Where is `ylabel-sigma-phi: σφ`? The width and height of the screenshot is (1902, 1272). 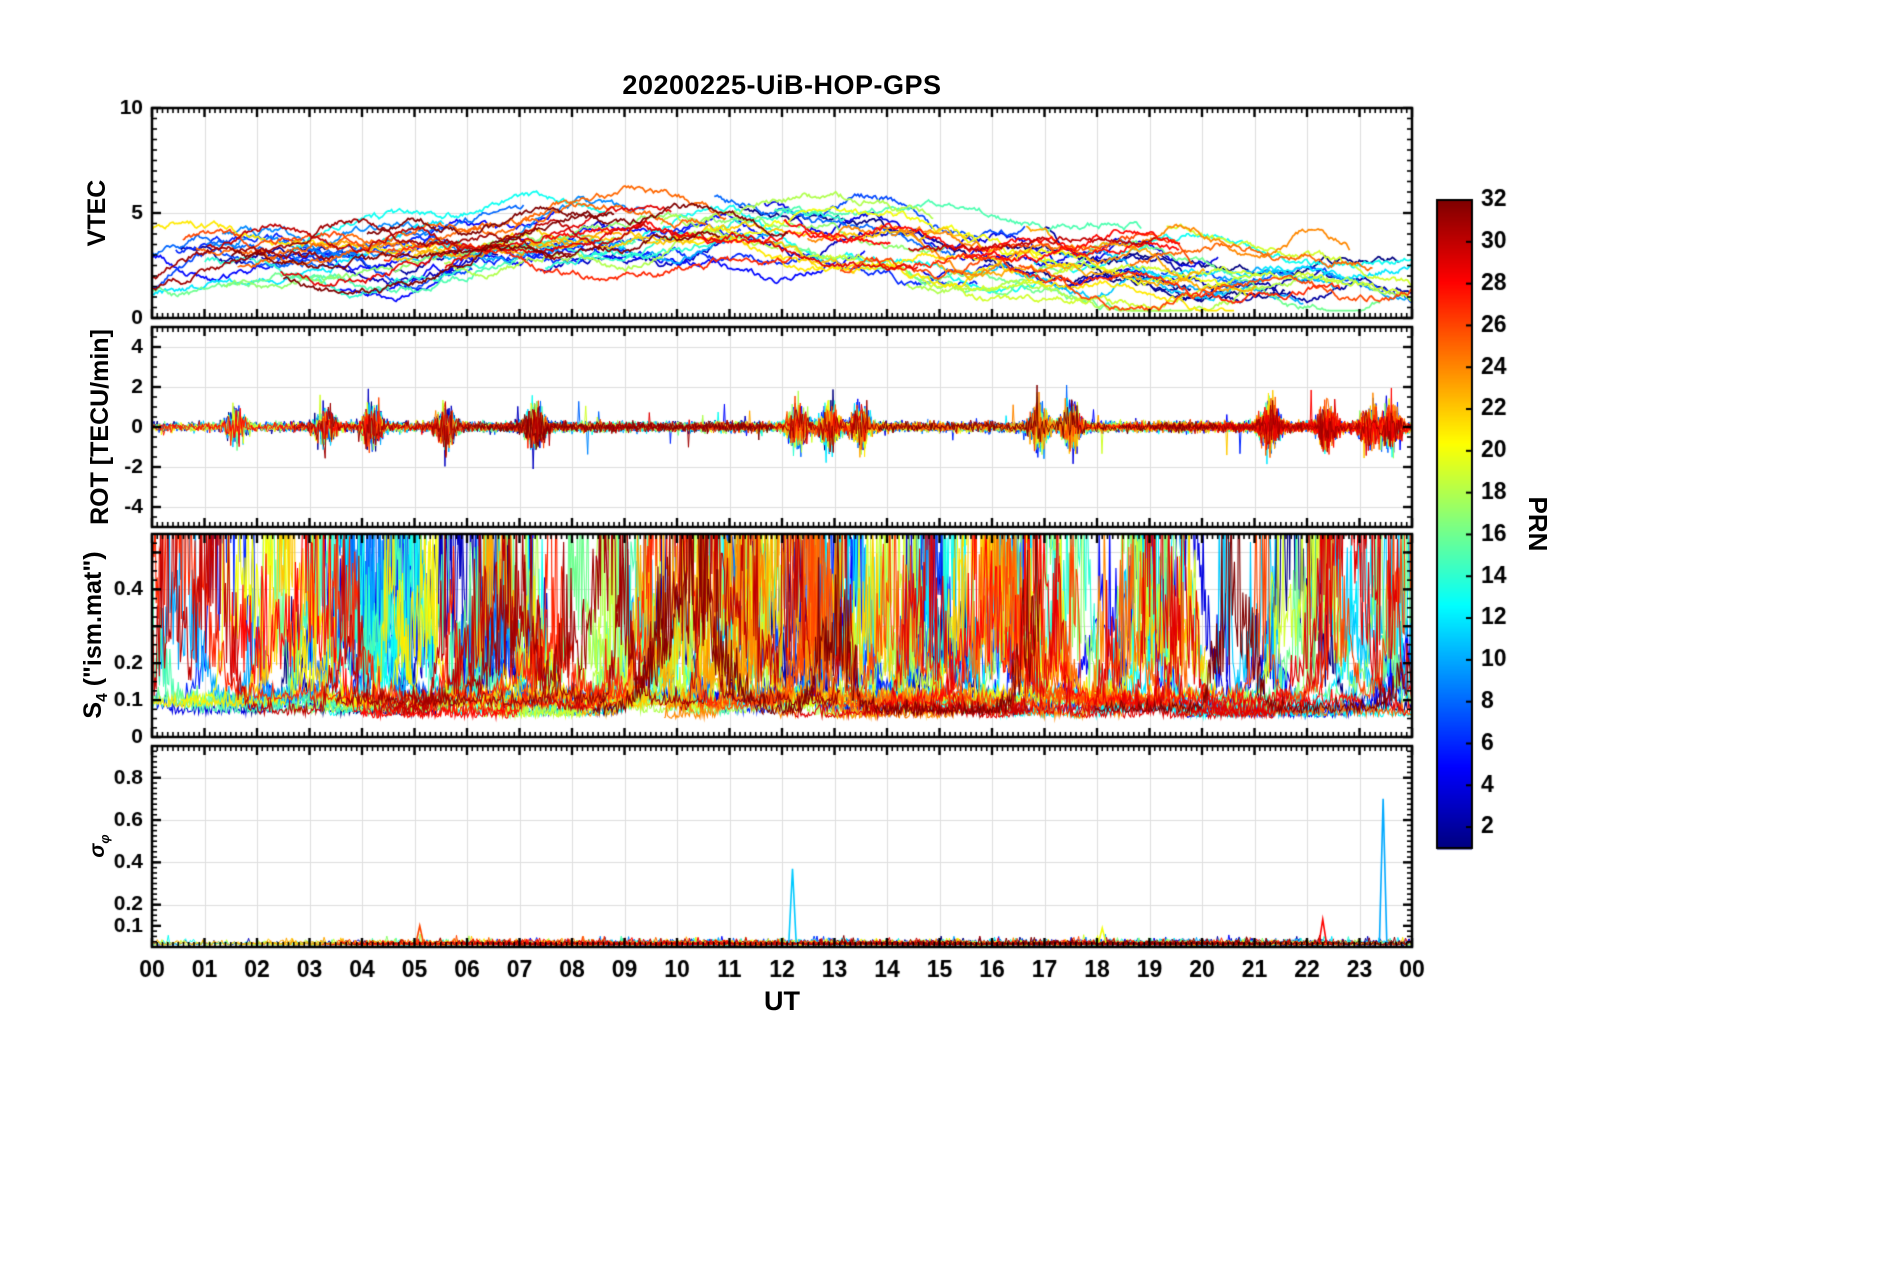
ylabel-sigma-phi: σφ is located at coordinates (98, 846).